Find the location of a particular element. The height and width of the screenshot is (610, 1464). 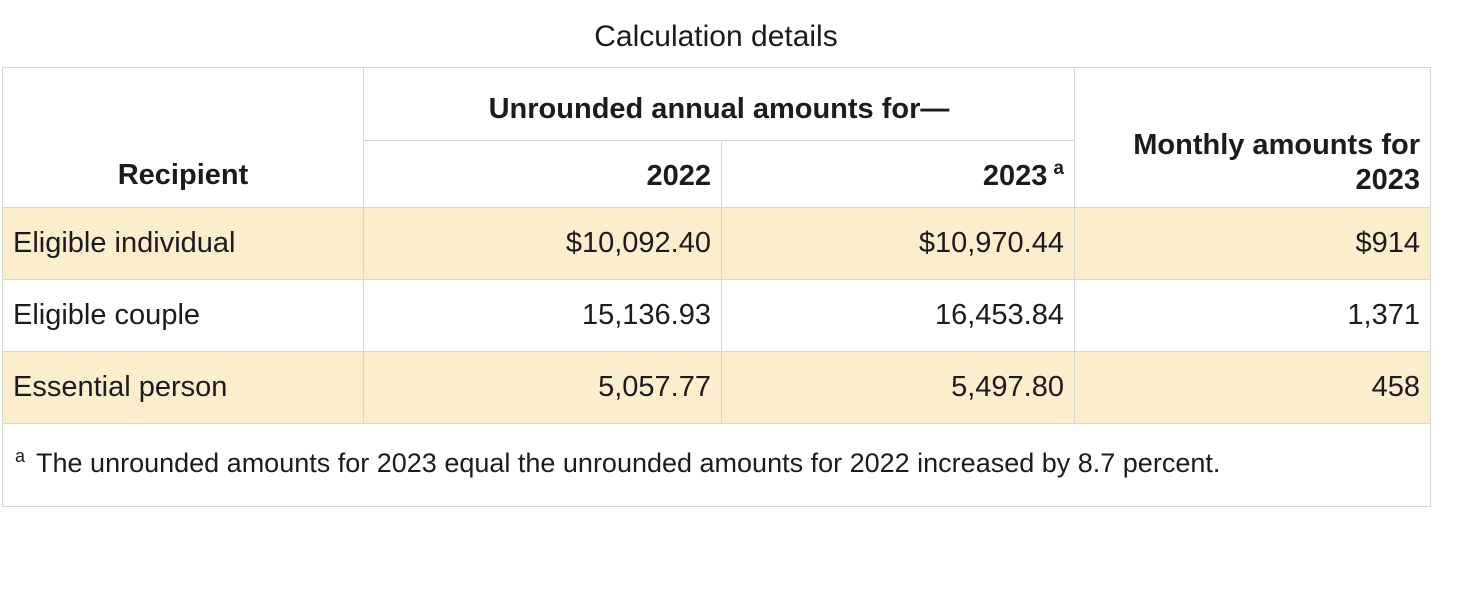

table-title: Calculation details is located at coordinates (716, 36).